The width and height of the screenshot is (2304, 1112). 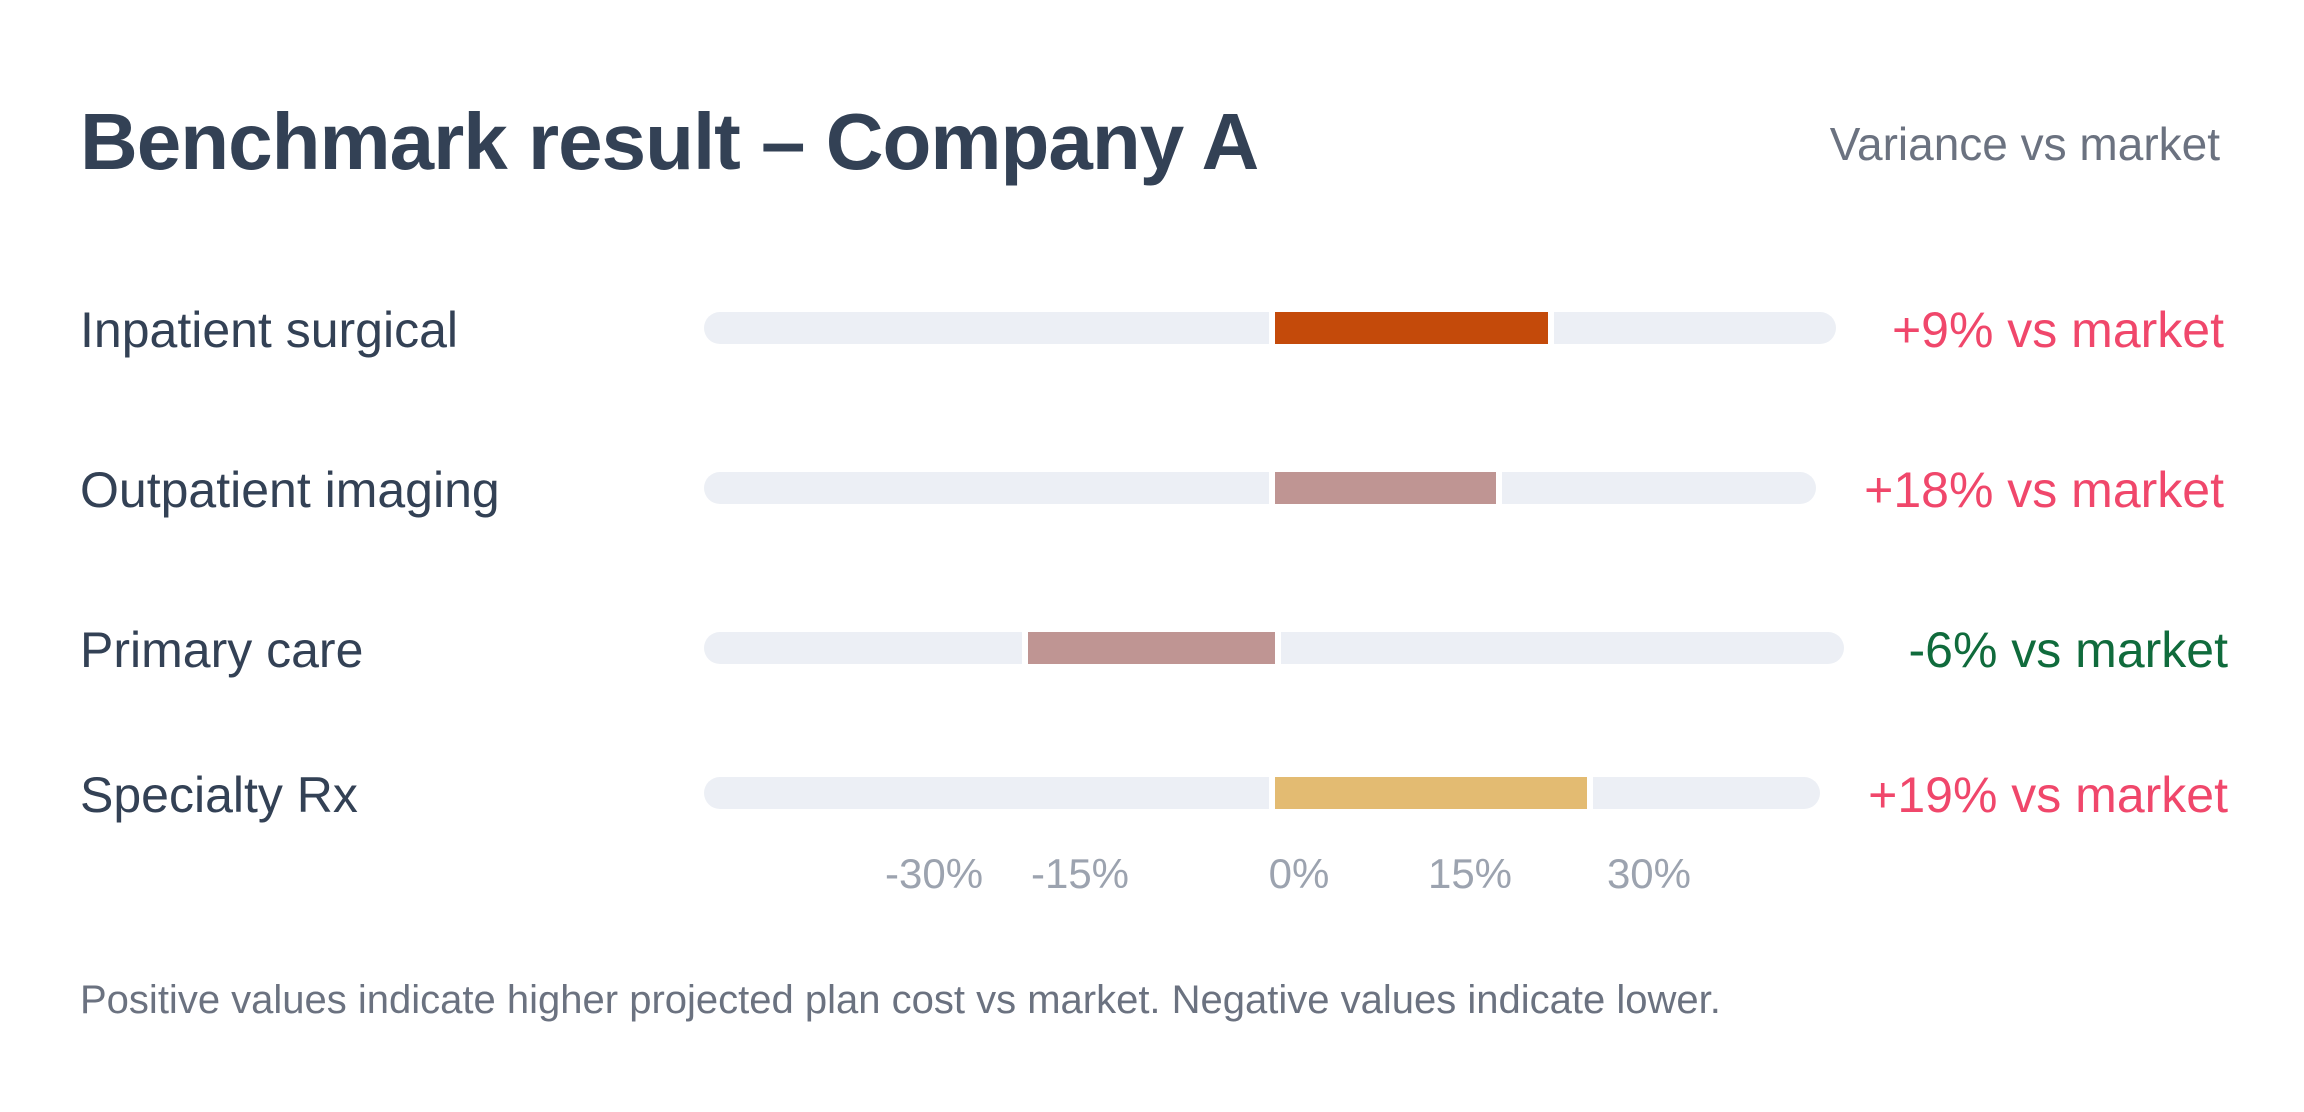 What do you see at coordinates (269, 330) in the screenshot?
I see `category-label-inpatient-surgical: Inpatient surgical` at bounding box center [269, 330].